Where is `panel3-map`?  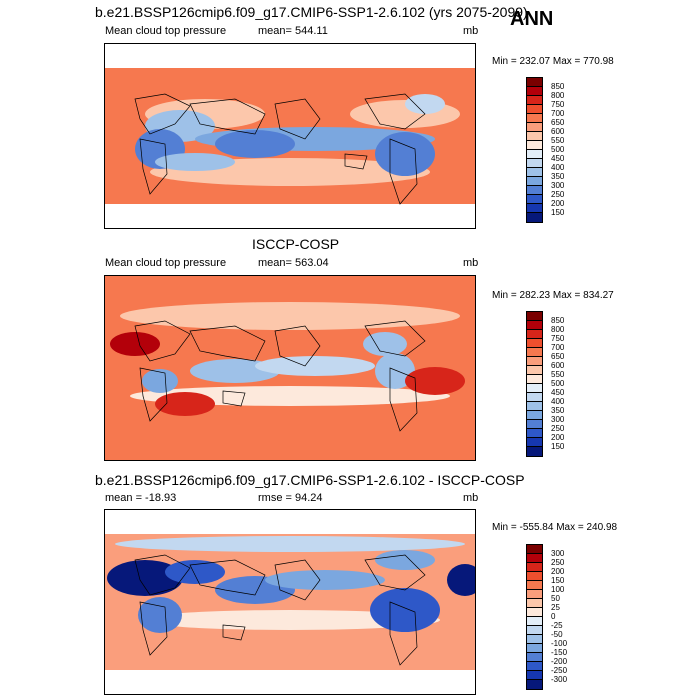 panel3-map is located at coordinates (290, 602).